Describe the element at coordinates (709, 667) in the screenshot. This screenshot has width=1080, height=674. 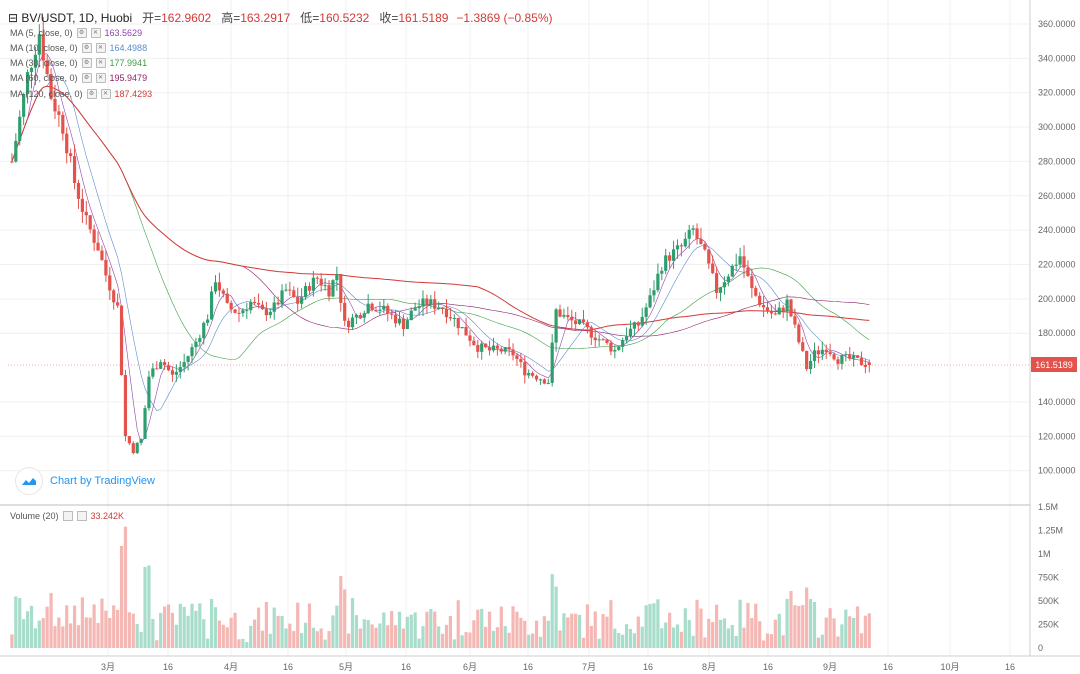
I see `time-tick-label: 8月` at that location.